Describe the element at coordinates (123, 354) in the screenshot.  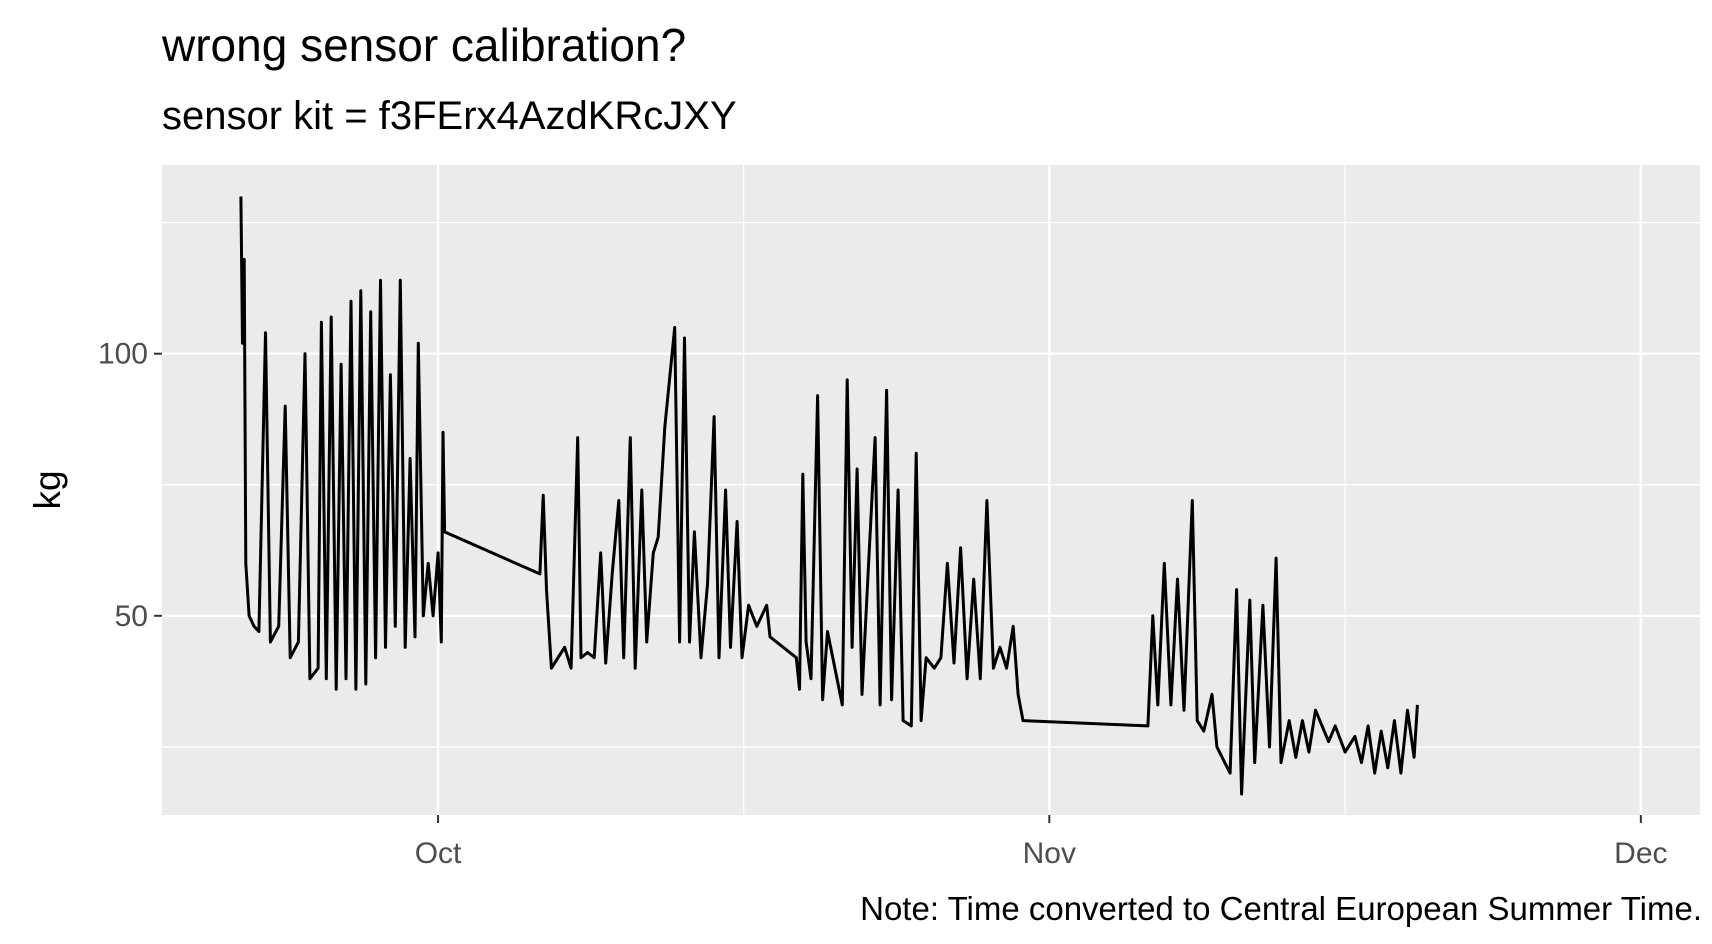
I see `y-tick-label: 100` at that location.